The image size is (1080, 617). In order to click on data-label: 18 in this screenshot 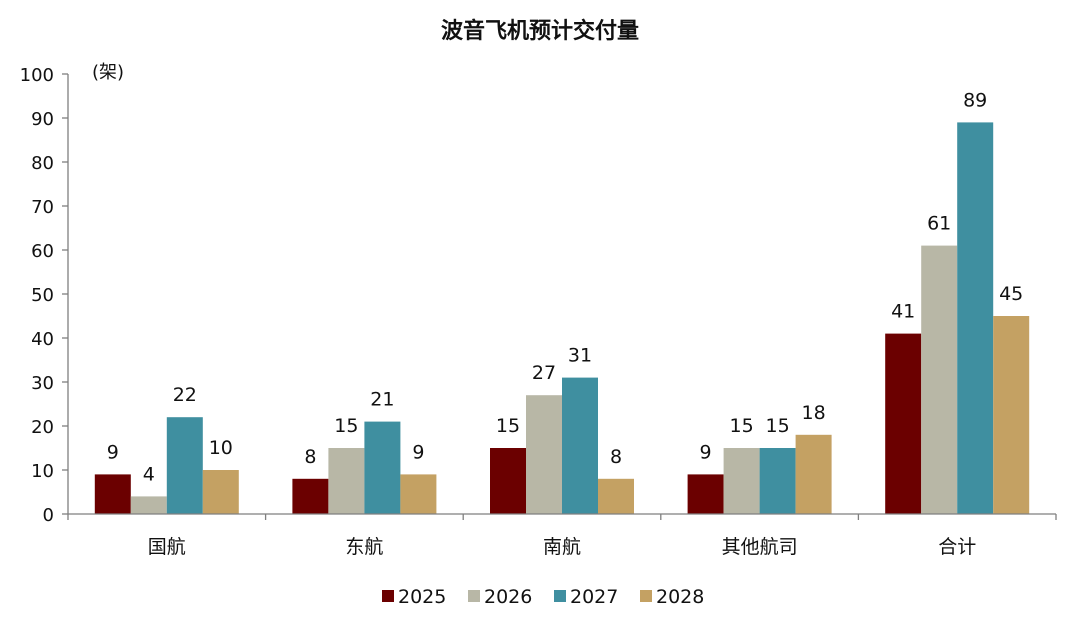, I will do `click(814, 413)`.